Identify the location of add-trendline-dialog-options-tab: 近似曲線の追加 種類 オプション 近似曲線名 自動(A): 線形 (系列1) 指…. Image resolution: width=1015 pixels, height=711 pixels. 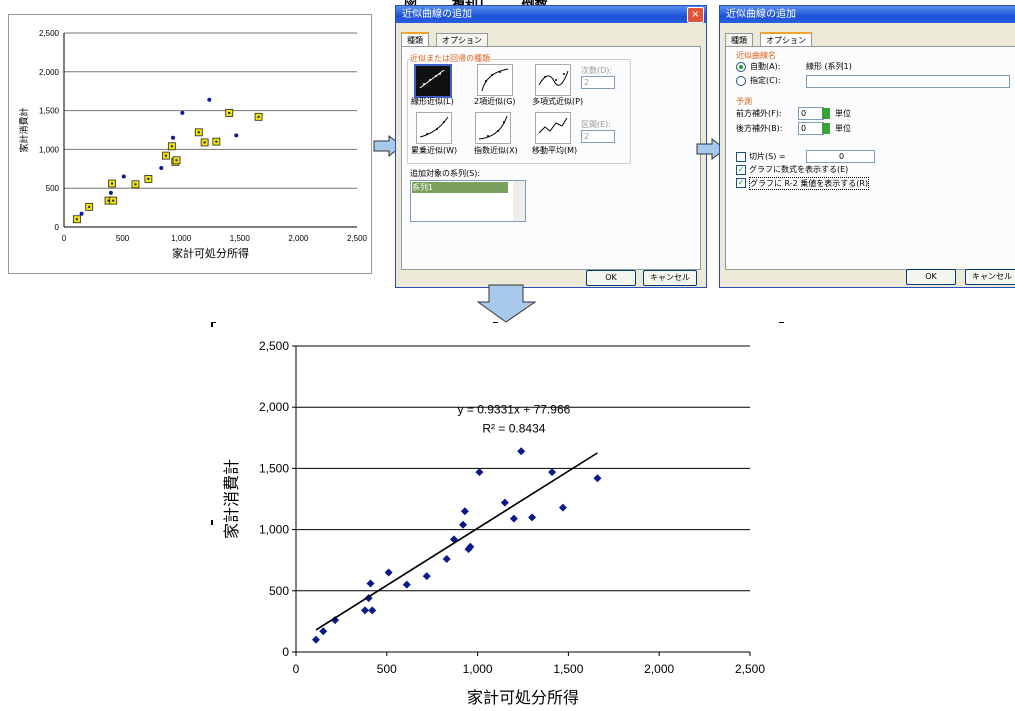
(867, 146).